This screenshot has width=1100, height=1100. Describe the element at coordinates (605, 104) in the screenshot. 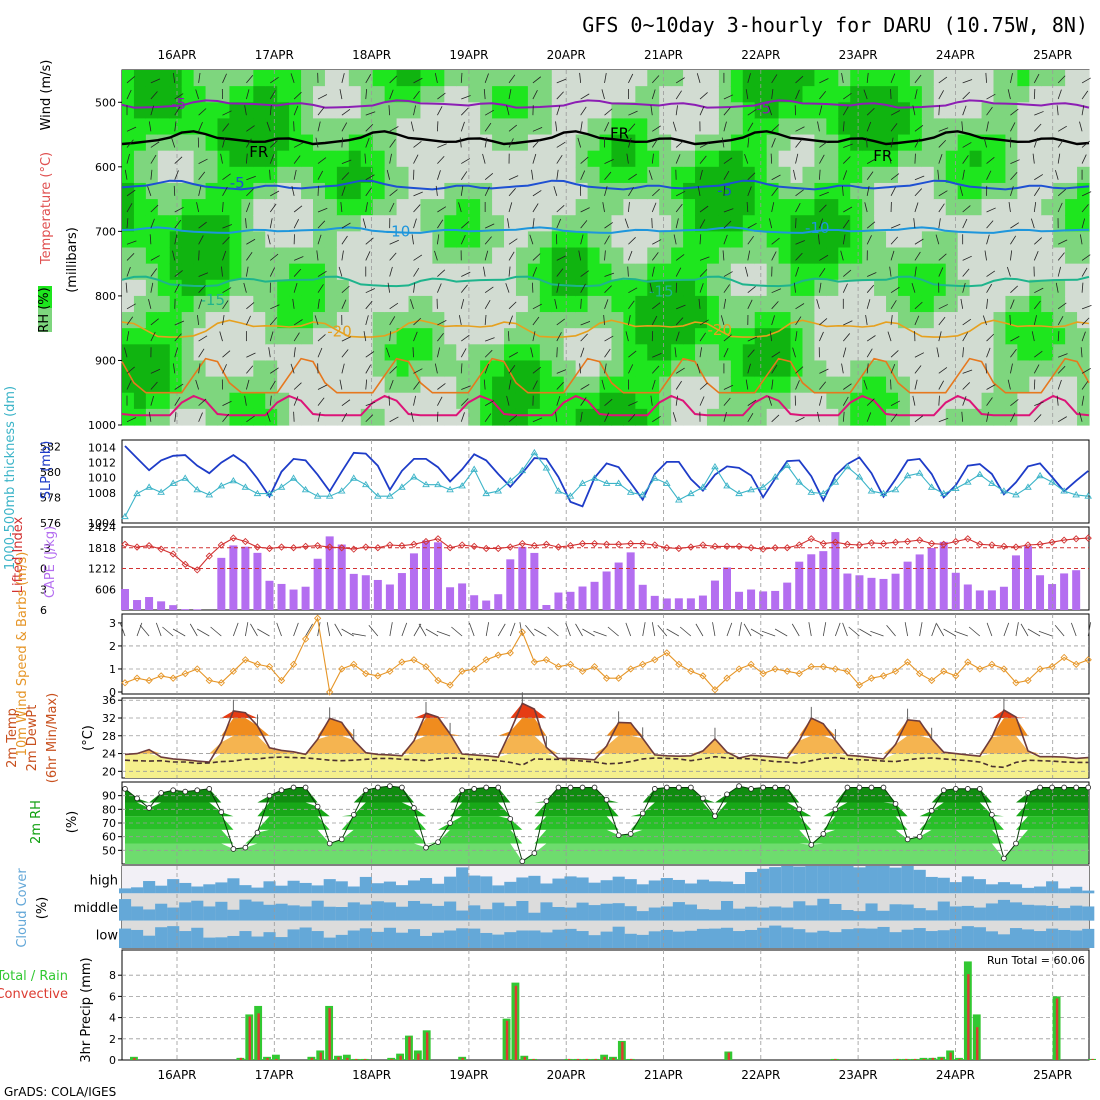

I see `isotherm-line` at that location.